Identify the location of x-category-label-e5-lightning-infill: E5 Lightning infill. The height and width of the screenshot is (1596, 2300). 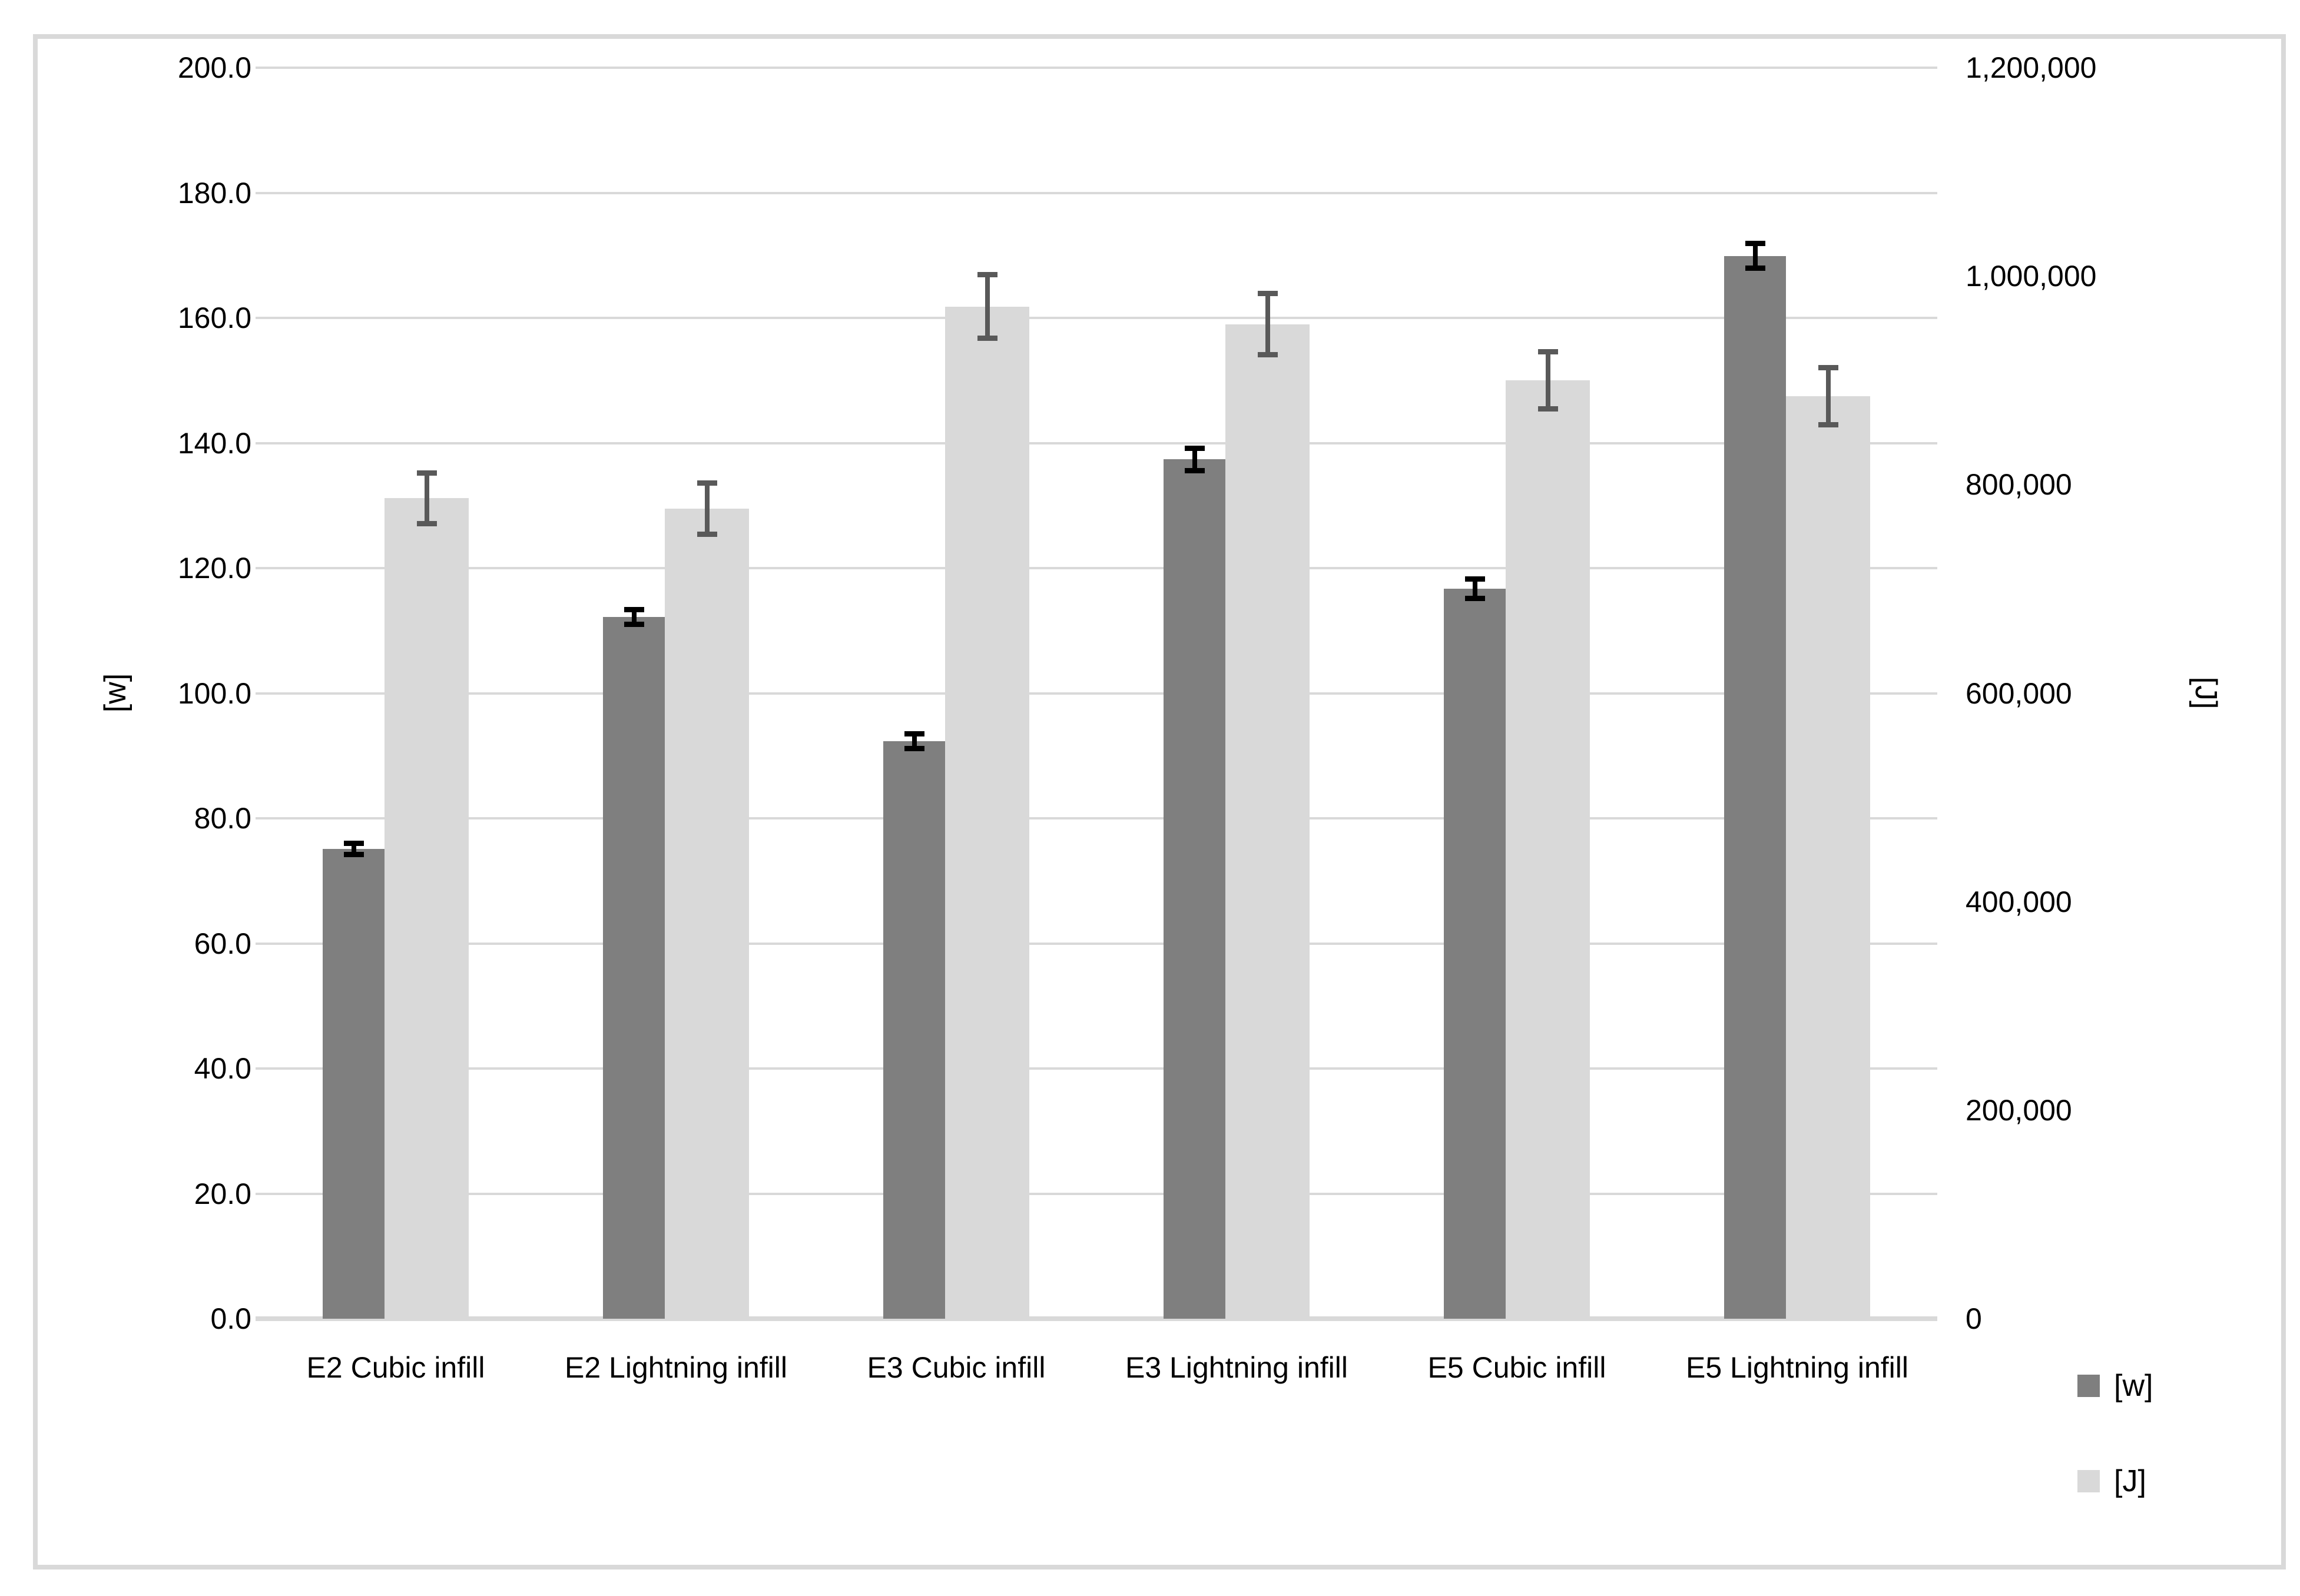
(1797, 1367).